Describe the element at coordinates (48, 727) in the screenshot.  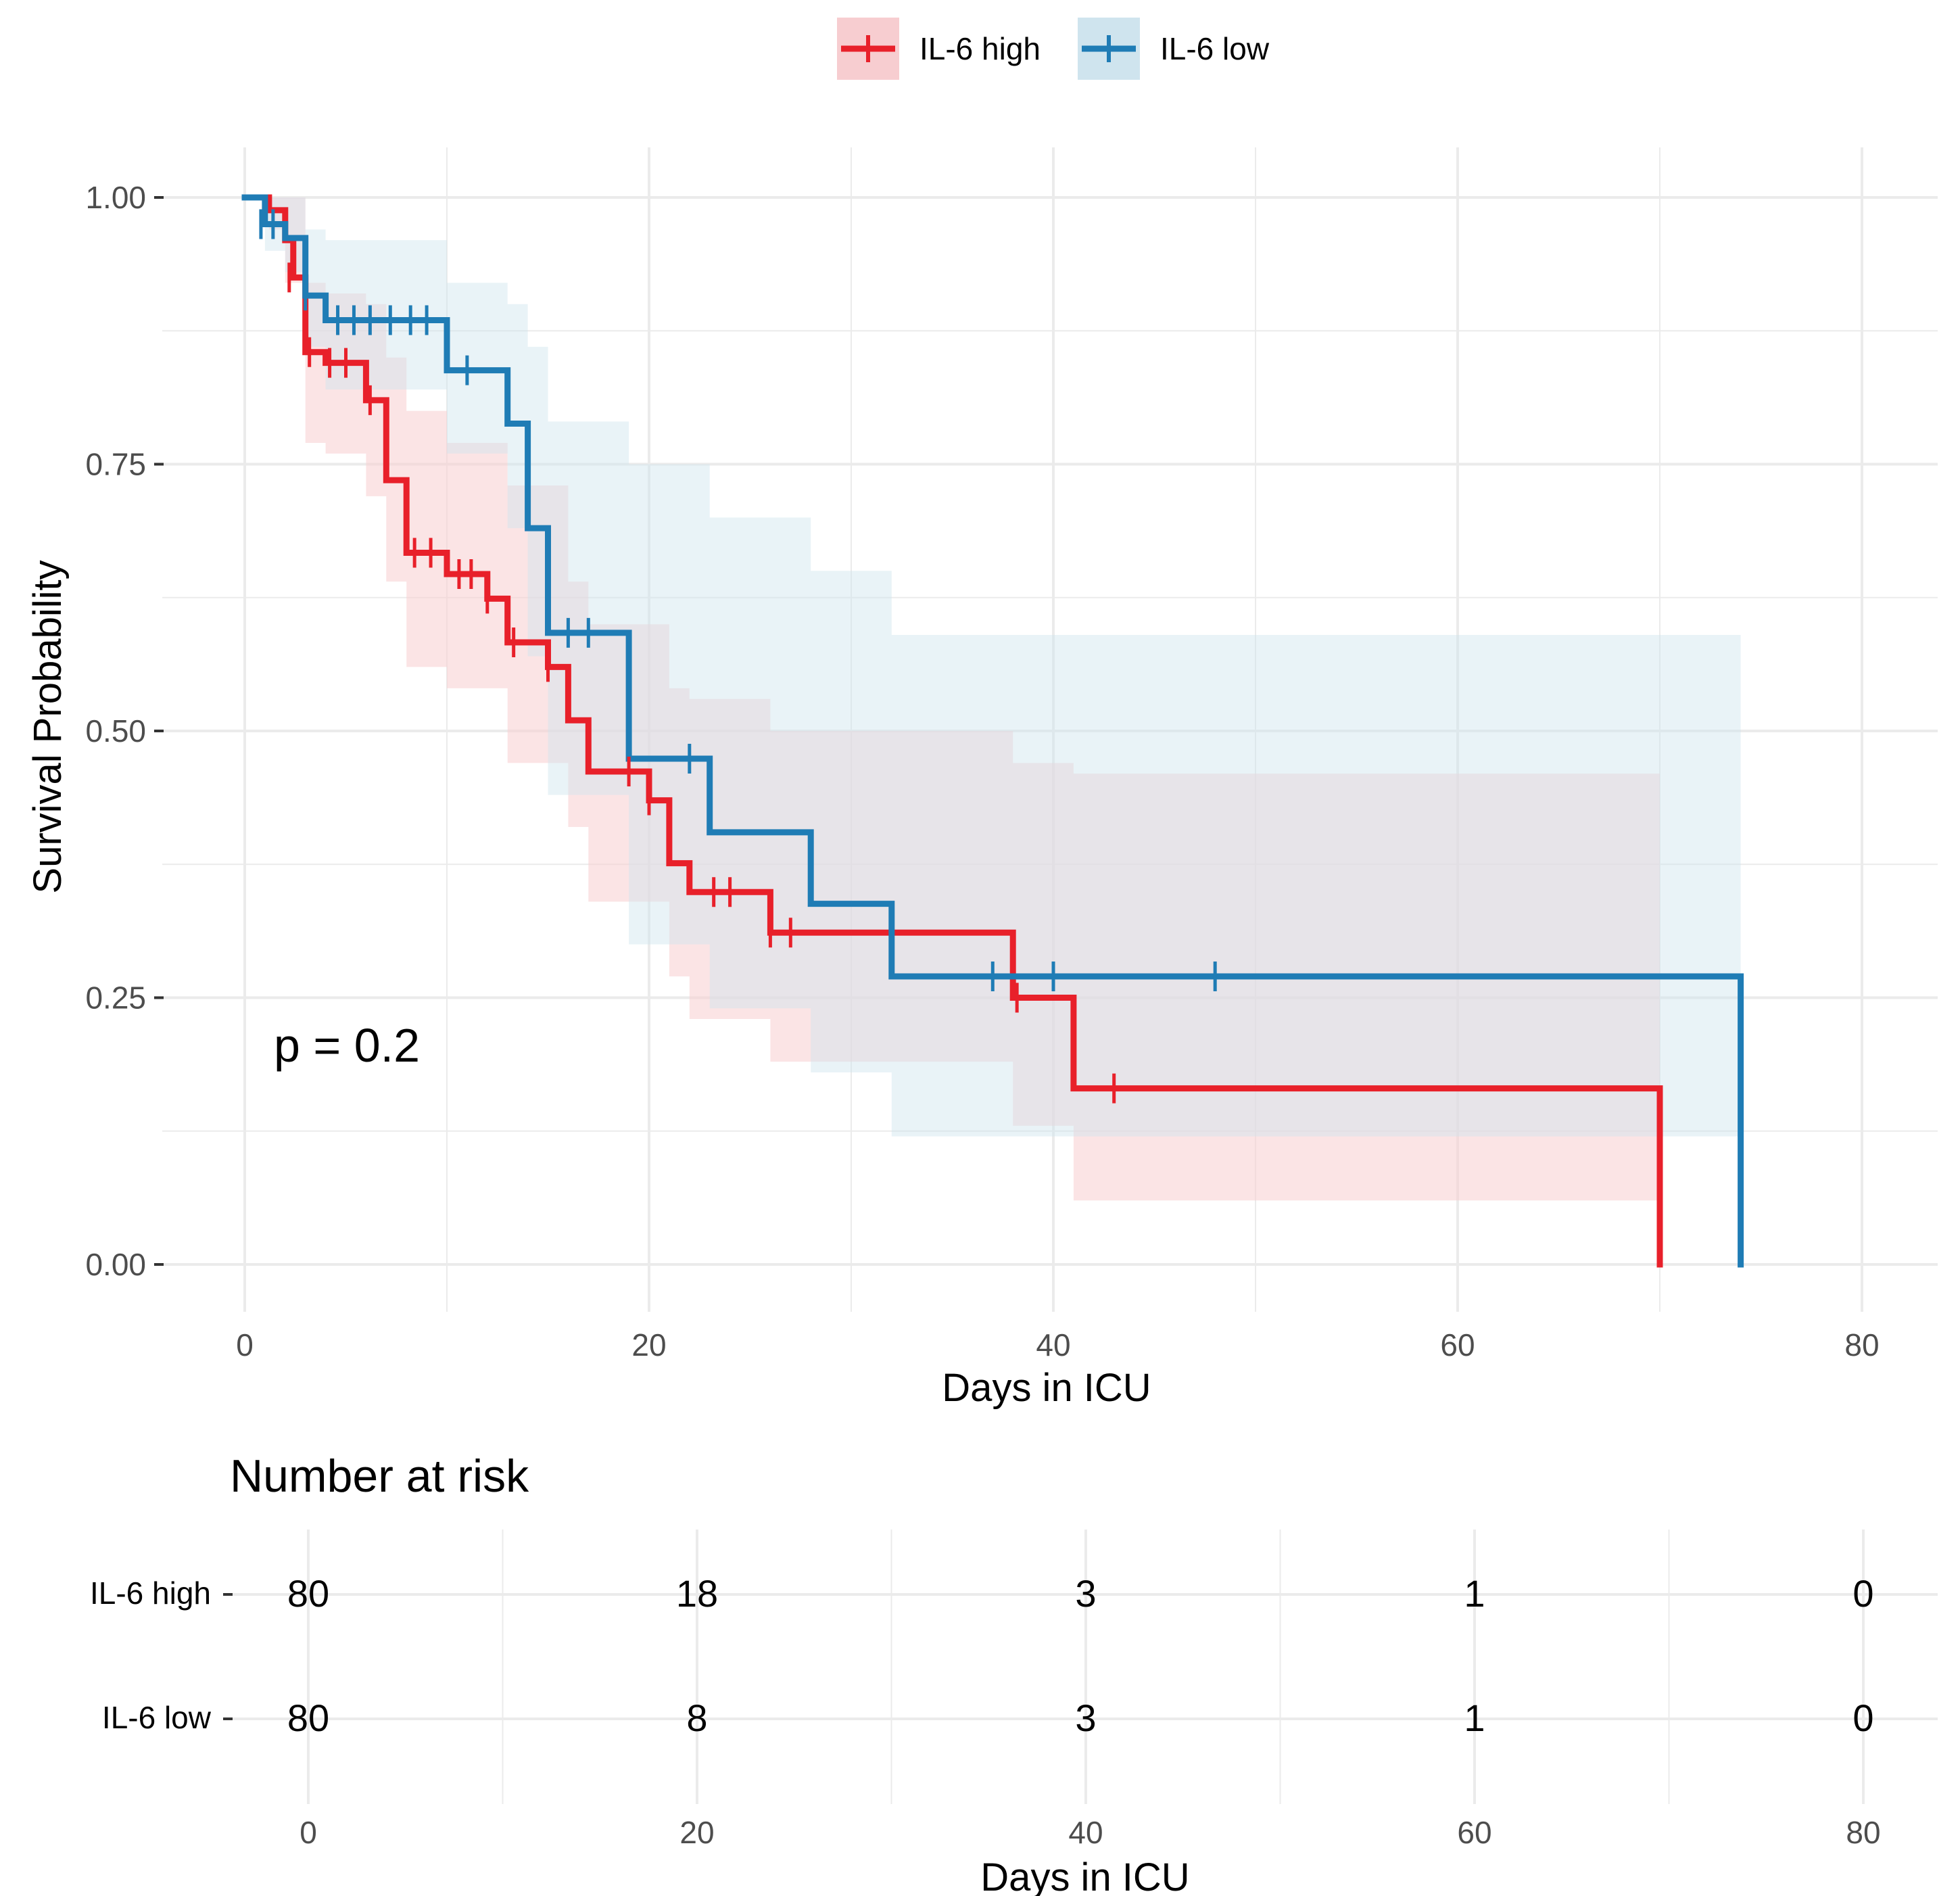
I see `y-axis-title: Survival Probability` at that location.